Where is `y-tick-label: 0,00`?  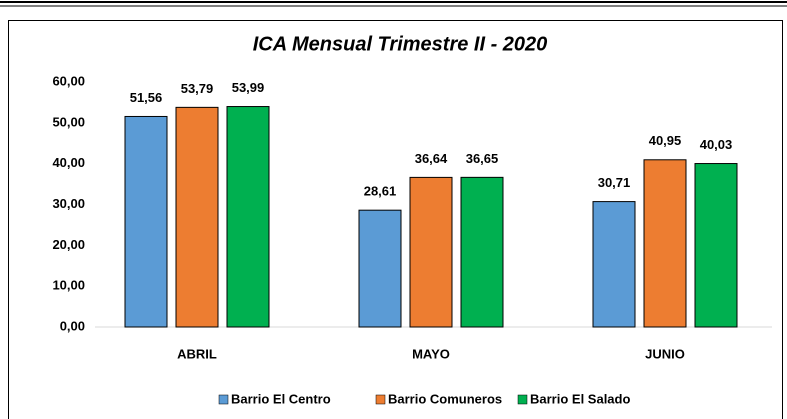
y-tick-label: 0,00 is located at coordinates (72, 325).